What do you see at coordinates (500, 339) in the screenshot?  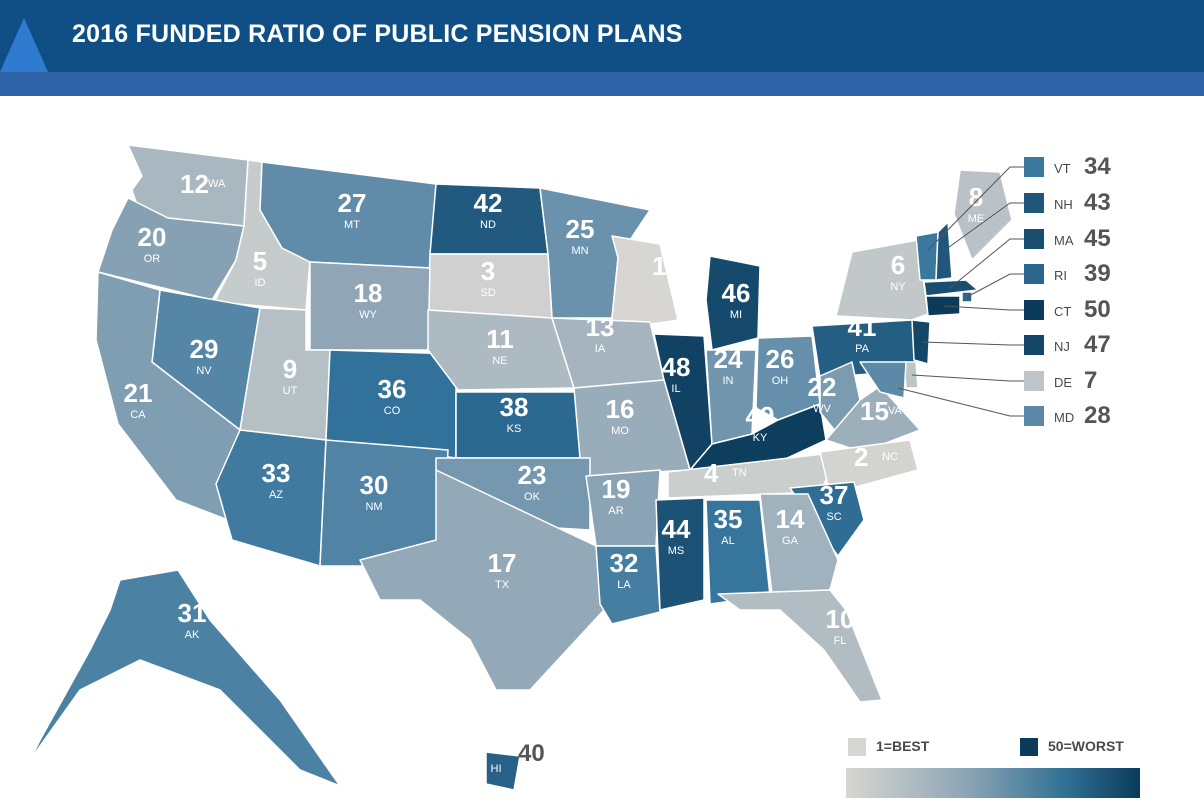 I see `state-rank-ne: 11` at bounding box center [500, 339].